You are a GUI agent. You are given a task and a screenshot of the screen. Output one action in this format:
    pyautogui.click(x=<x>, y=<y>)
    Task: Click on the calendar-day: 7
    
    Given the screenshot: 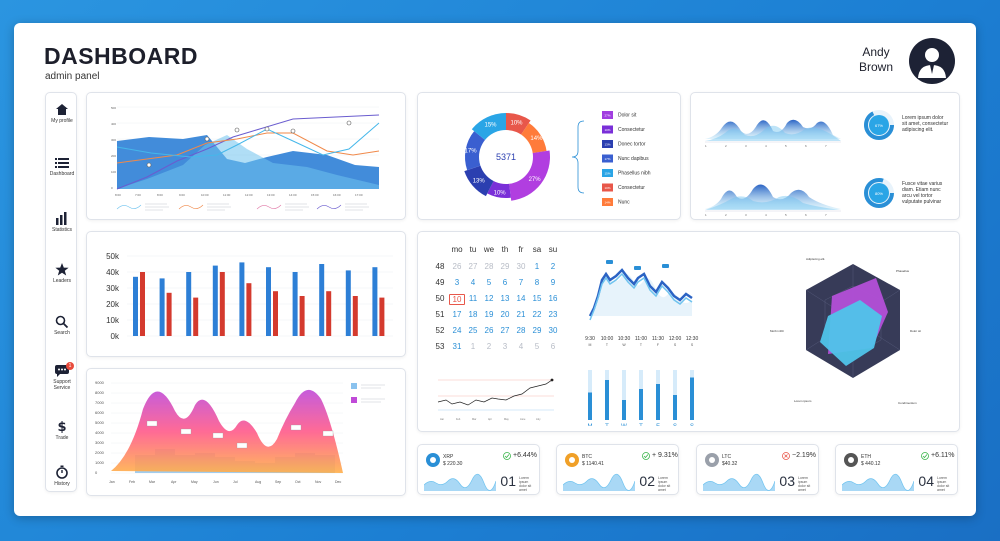 What is the action you would take?
    pyautogui.click(x=521, y=282)
    